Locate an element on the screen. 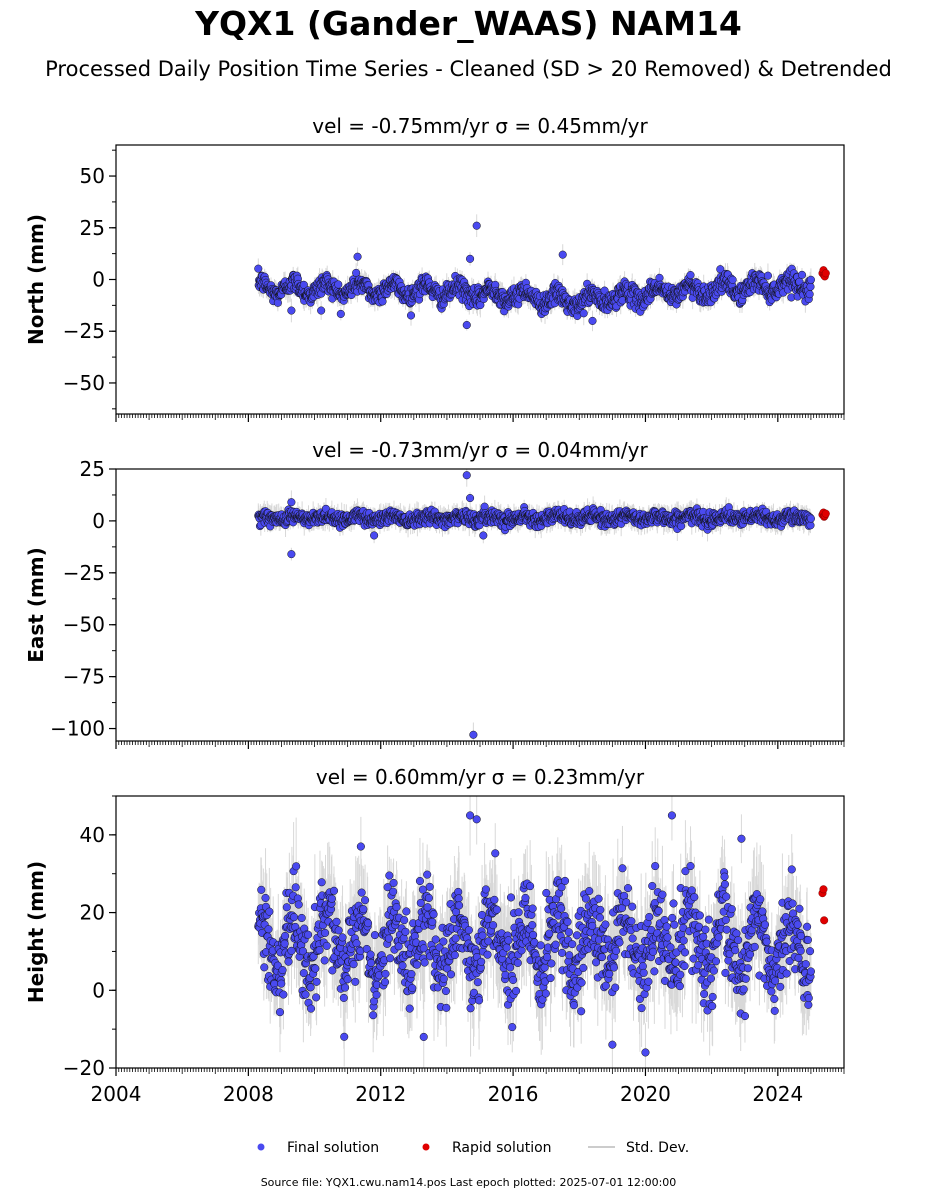 The image size is (937, 1200). rapid-solution-point is located at coordinates (825, 273).